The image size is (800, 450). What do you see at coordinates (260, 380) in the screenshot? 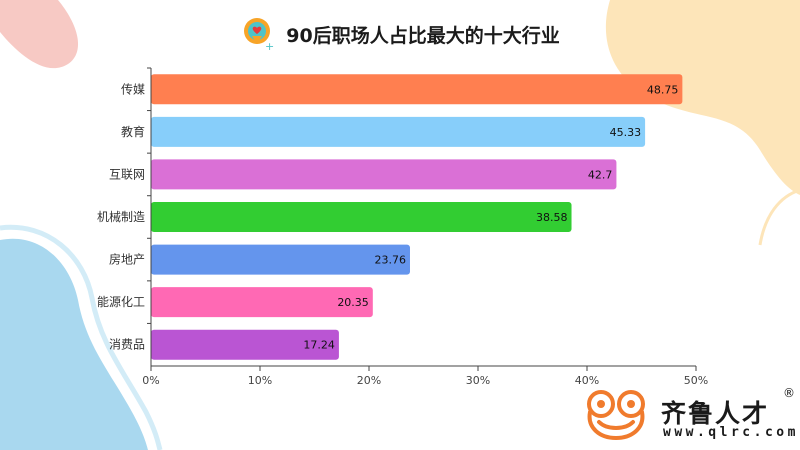
I see `x-tick-label-2: 10%` at bounding box center [260, 380].